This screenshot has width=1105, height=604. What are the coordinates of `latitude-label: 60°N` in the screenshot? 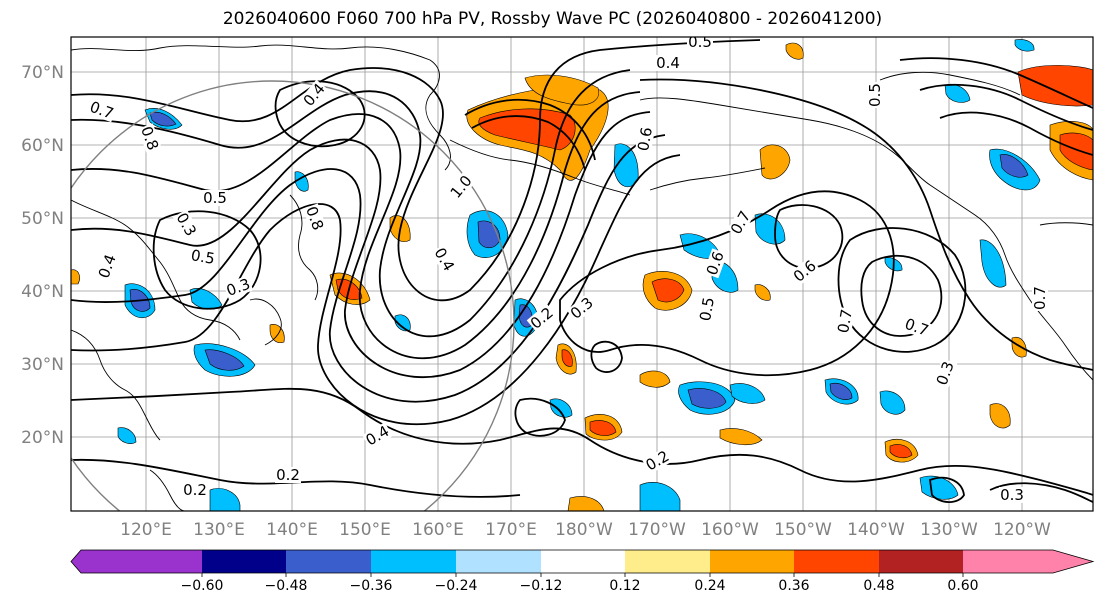 It's located at (42, 146).